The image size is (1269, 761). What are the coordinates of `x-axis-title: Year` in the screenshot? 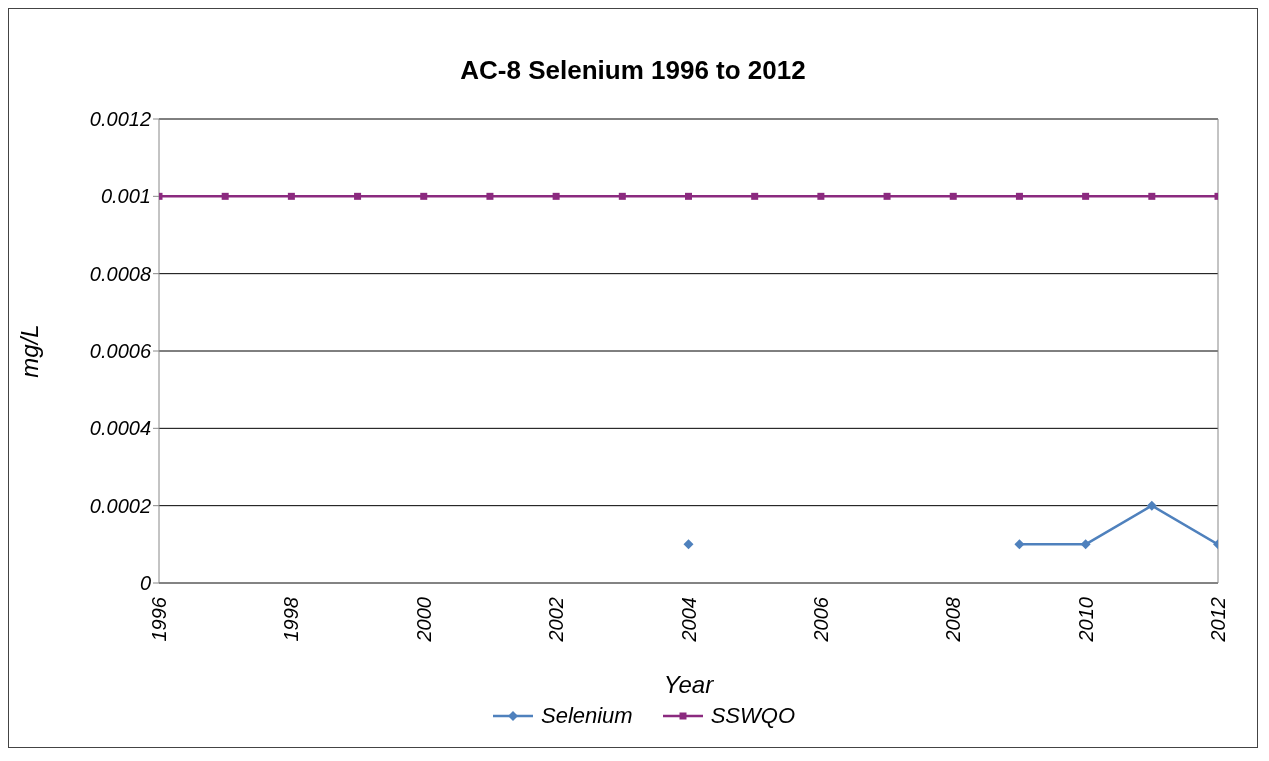 It's located at (689, 684).